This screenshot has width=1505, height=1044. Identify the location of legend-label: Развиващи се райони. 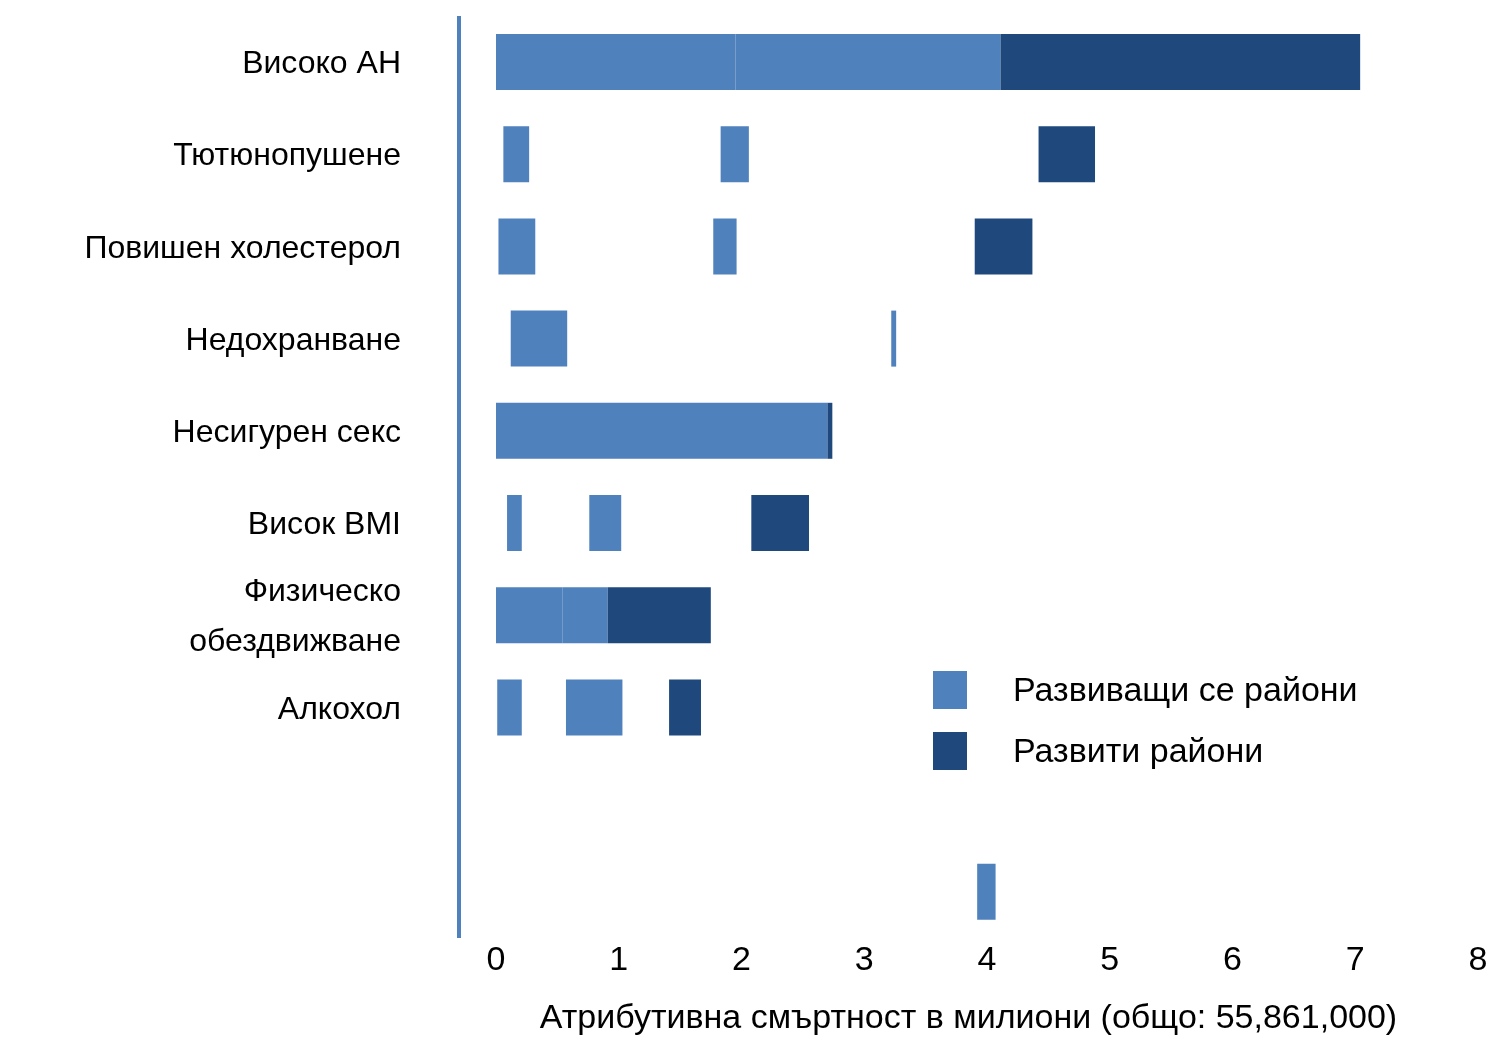
(1185, 689).